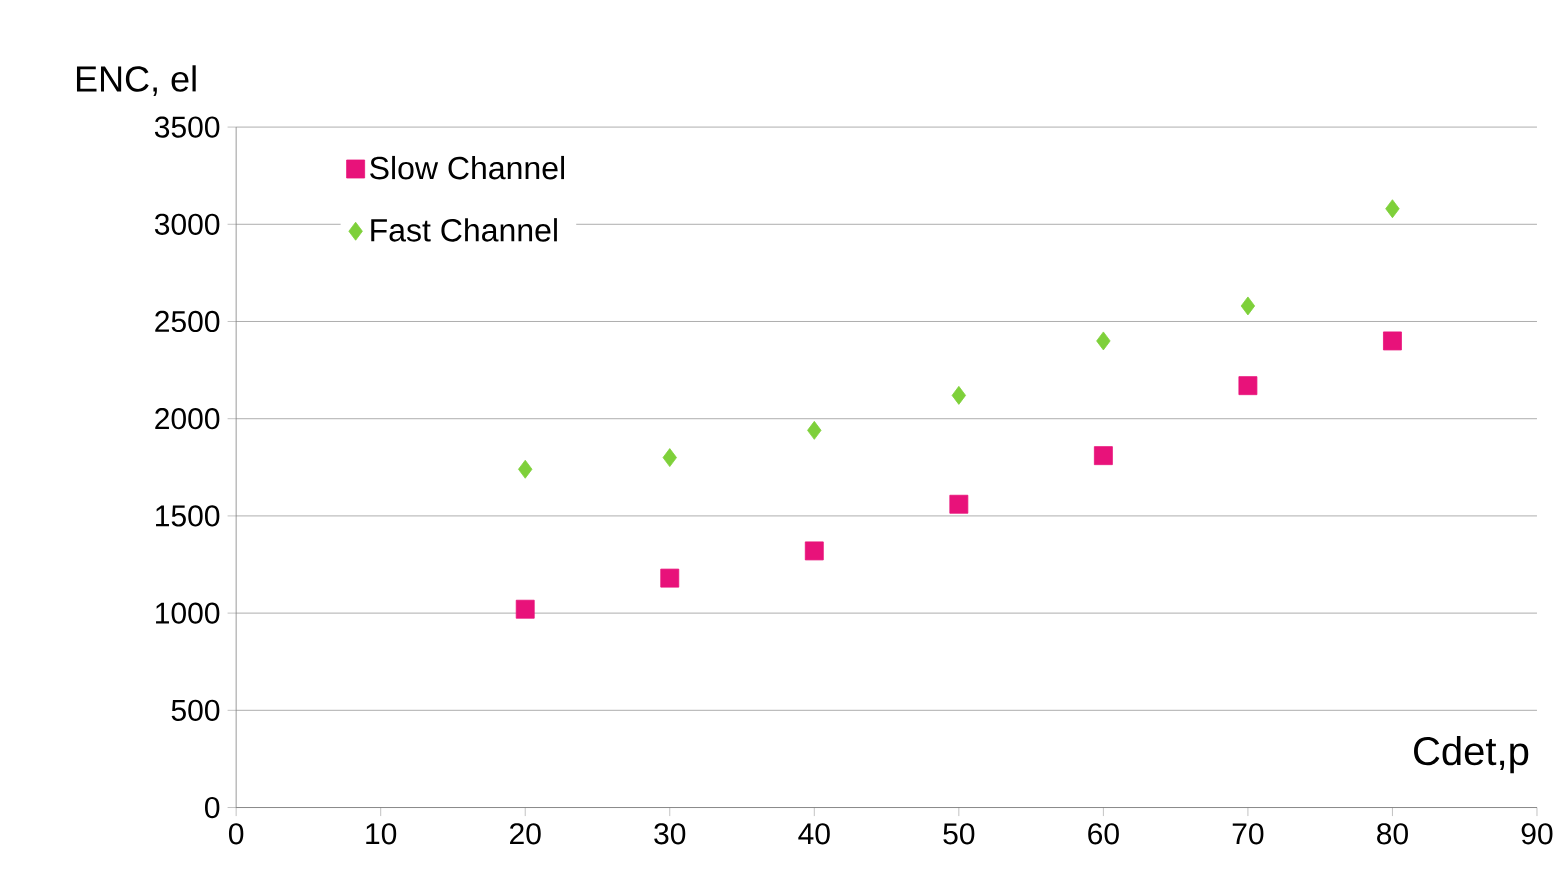  What do you see at coordinates (188, 613) in the screenshot?
I see `y-tick-label: 1000` at bounding box center [188, 613].